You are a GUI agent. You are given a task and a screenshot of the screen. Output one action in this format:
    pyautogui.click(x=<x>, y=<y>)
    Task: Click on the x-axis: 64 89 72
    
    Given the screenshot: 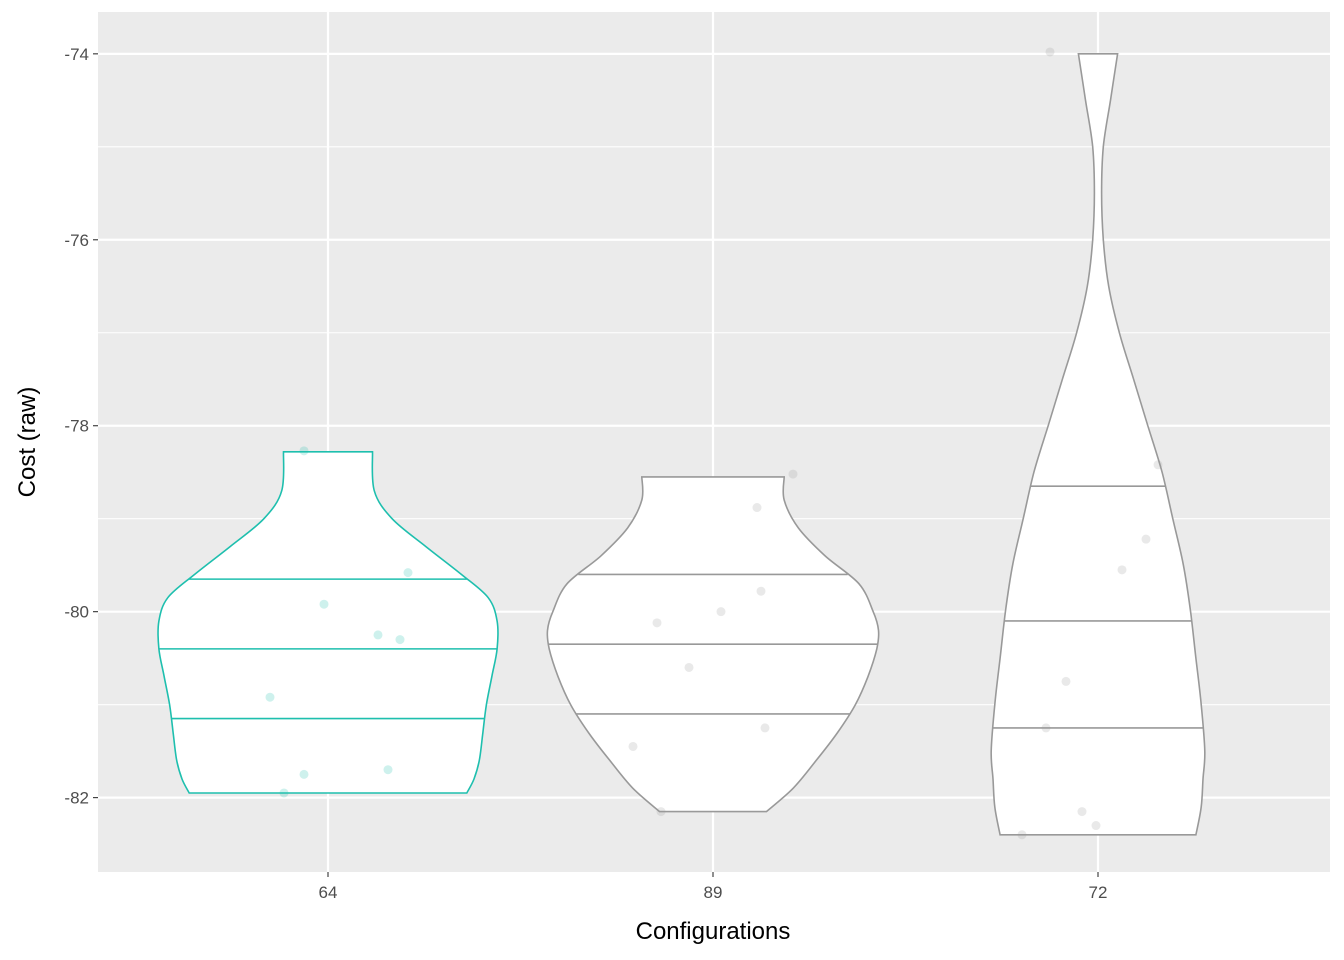 What is the action you would take?
    pyautogui.click(x=713, y=887)
    